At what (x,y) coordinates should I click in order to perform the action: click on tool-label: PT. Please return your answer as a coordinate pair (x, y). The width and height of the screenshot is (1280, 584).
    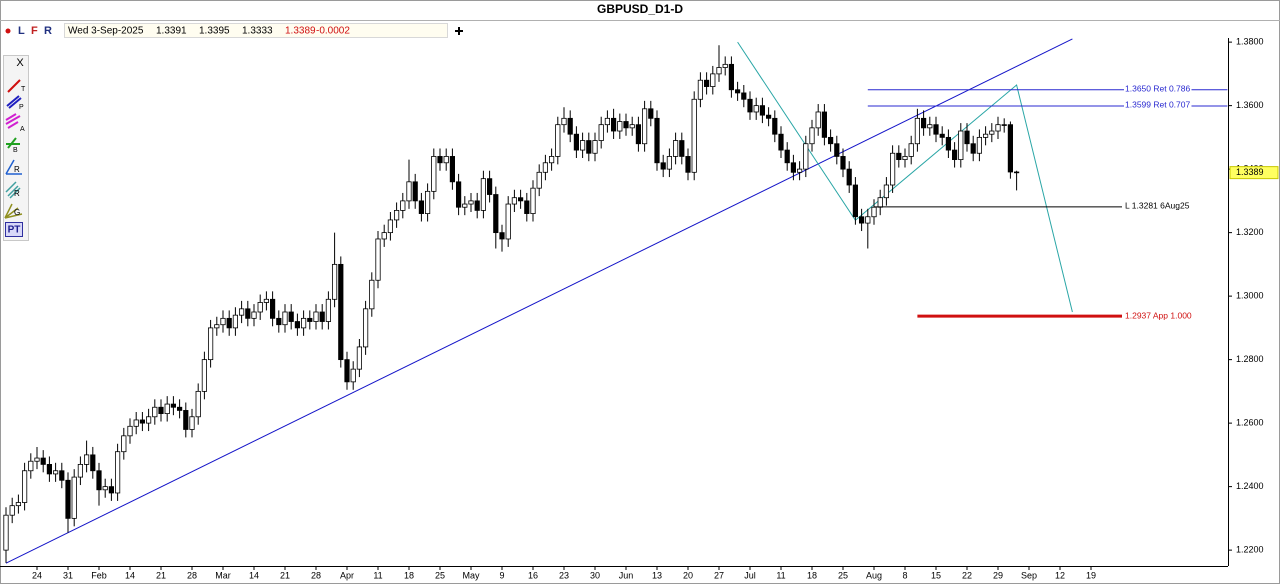
    Looking at the image, I should click on (14, 230).